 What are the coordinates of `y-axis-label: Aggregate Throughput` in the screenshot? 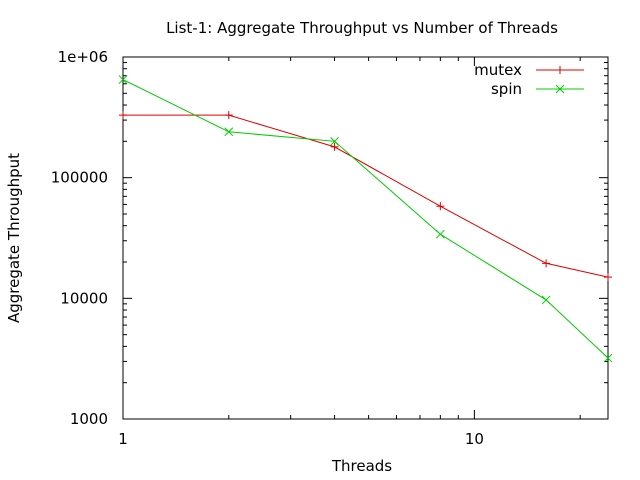 It's located at (14, 238).